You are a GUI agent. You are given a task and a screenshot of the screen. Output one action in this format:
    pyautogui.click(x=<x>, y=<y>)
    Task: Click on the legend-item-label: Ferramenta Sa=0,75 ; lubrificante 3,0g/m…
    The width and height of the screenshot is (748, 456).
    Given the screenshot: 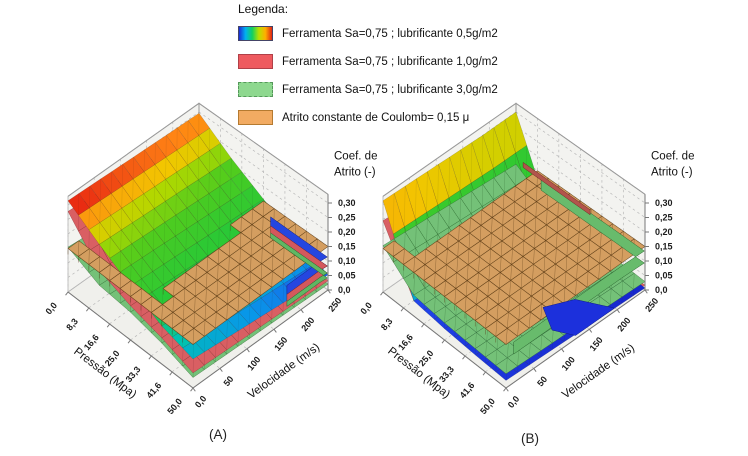 What is the action you would take?
    pyautogui.click(x=390, y=89)
    